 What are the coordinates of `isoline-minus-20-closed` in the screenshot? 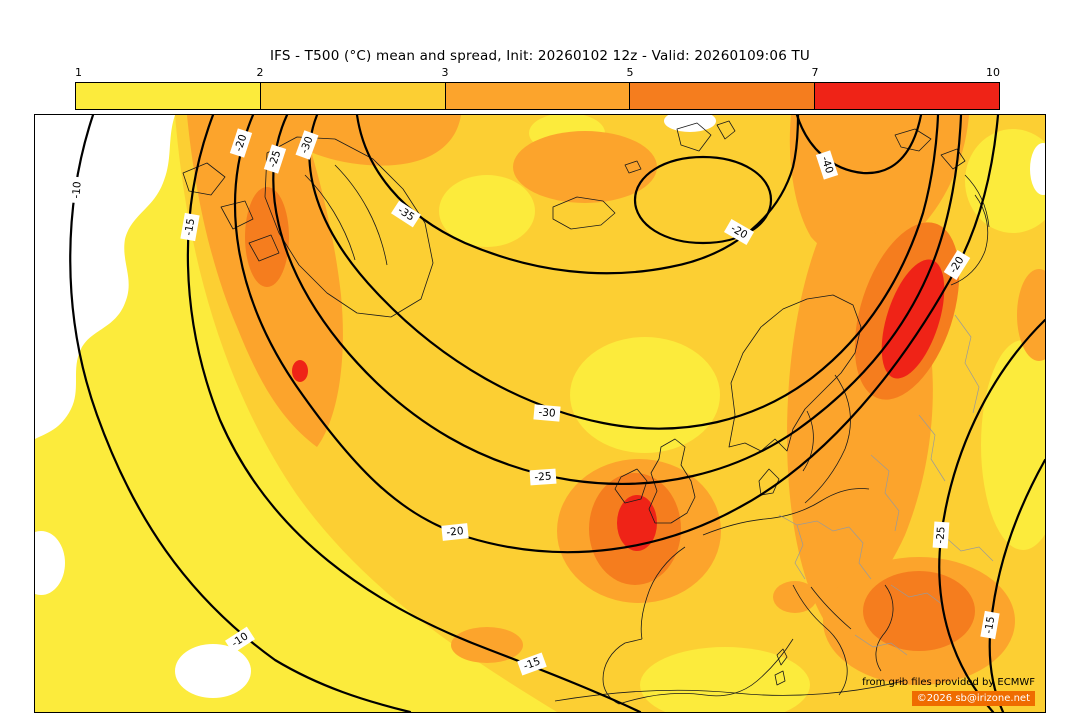 It's located at (703, 200).